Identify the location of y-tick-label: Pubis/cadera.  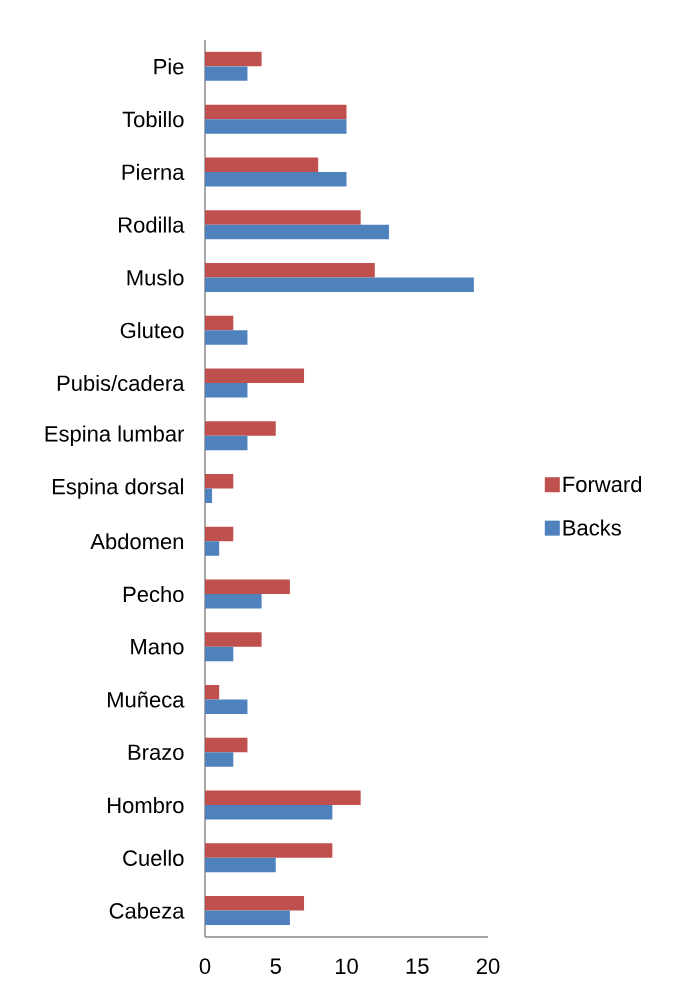
(121, 383).